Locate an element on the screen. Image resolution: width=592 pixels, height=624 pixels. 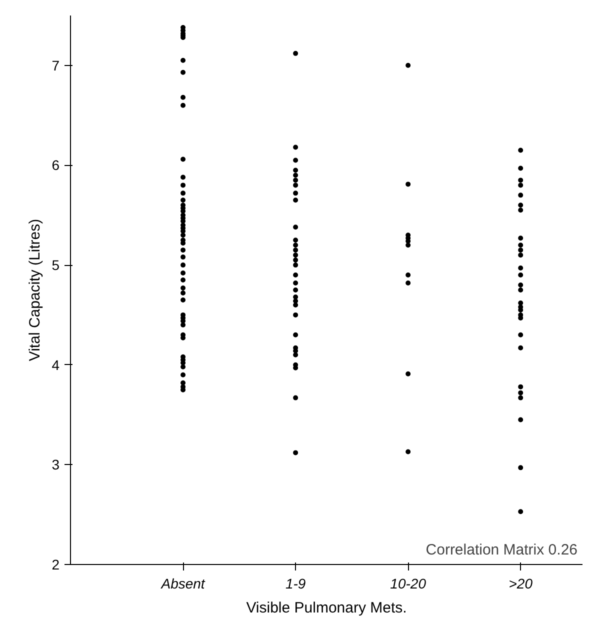
y-tick-label: 4 is located at coordinates (56, 364).